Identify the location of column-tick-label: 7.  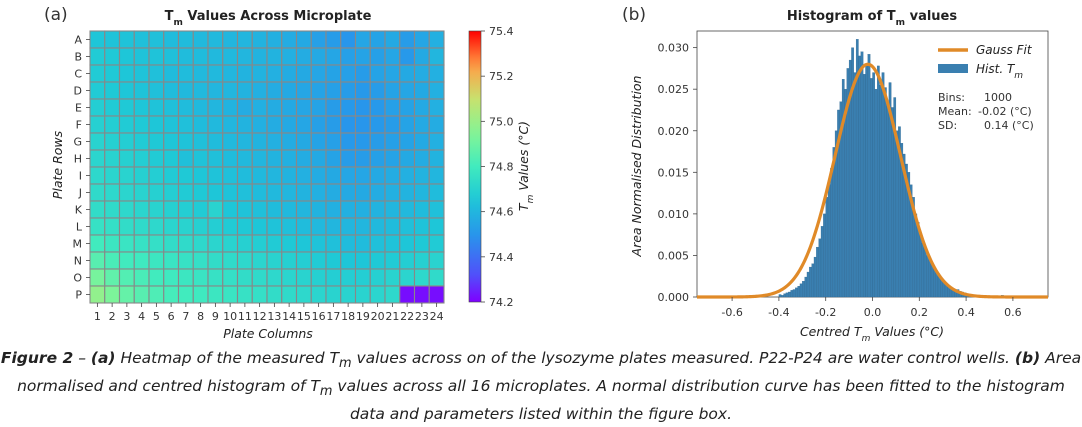
(185, 316).